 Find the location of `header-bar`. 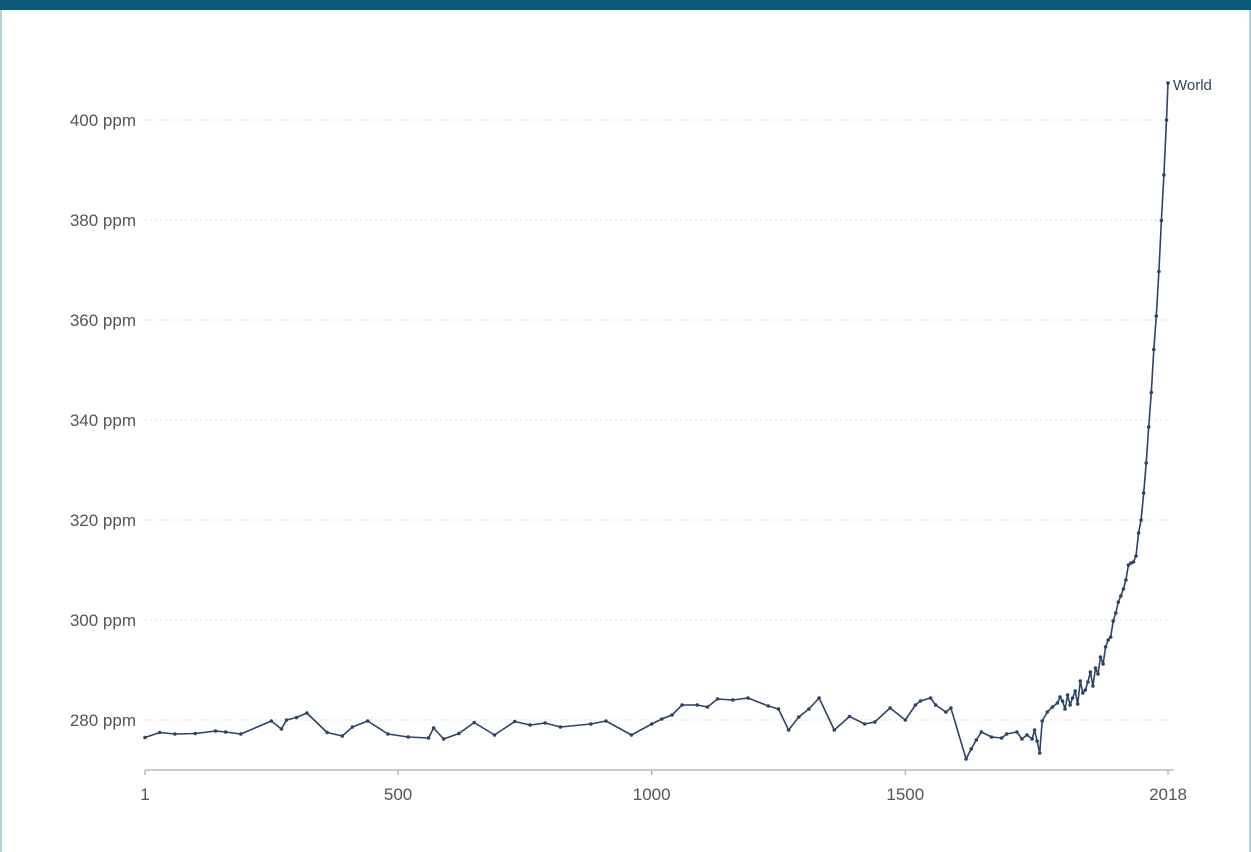

header-bar is located at coordinates (625, 5).